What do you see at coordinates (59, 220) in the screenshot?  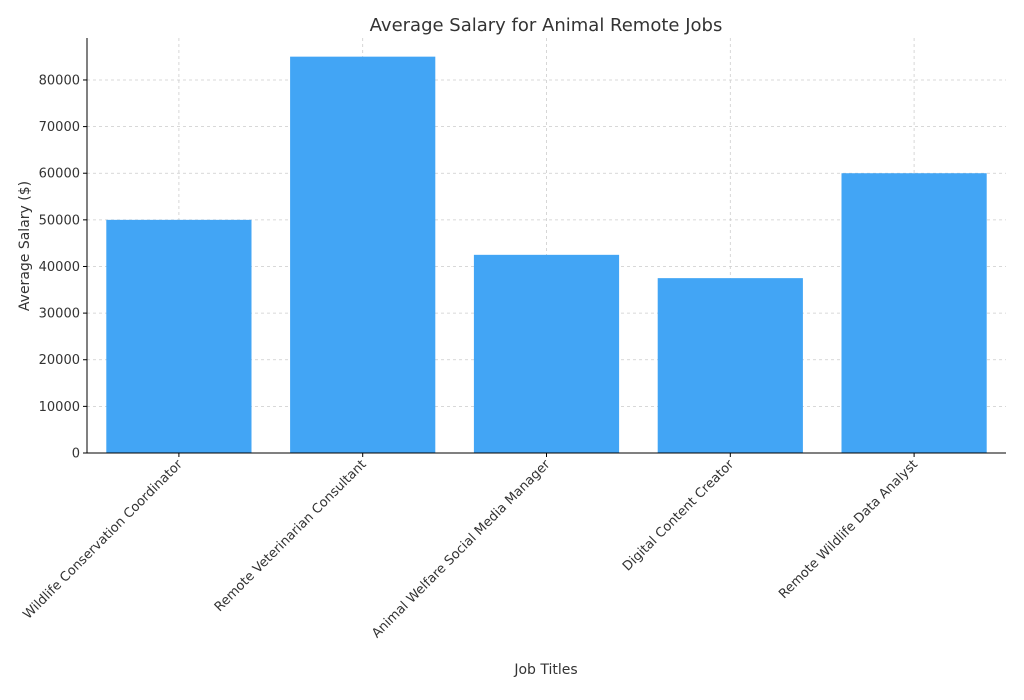 I see `y-tick-label-6: 50000` at bounding box center [59, 220].